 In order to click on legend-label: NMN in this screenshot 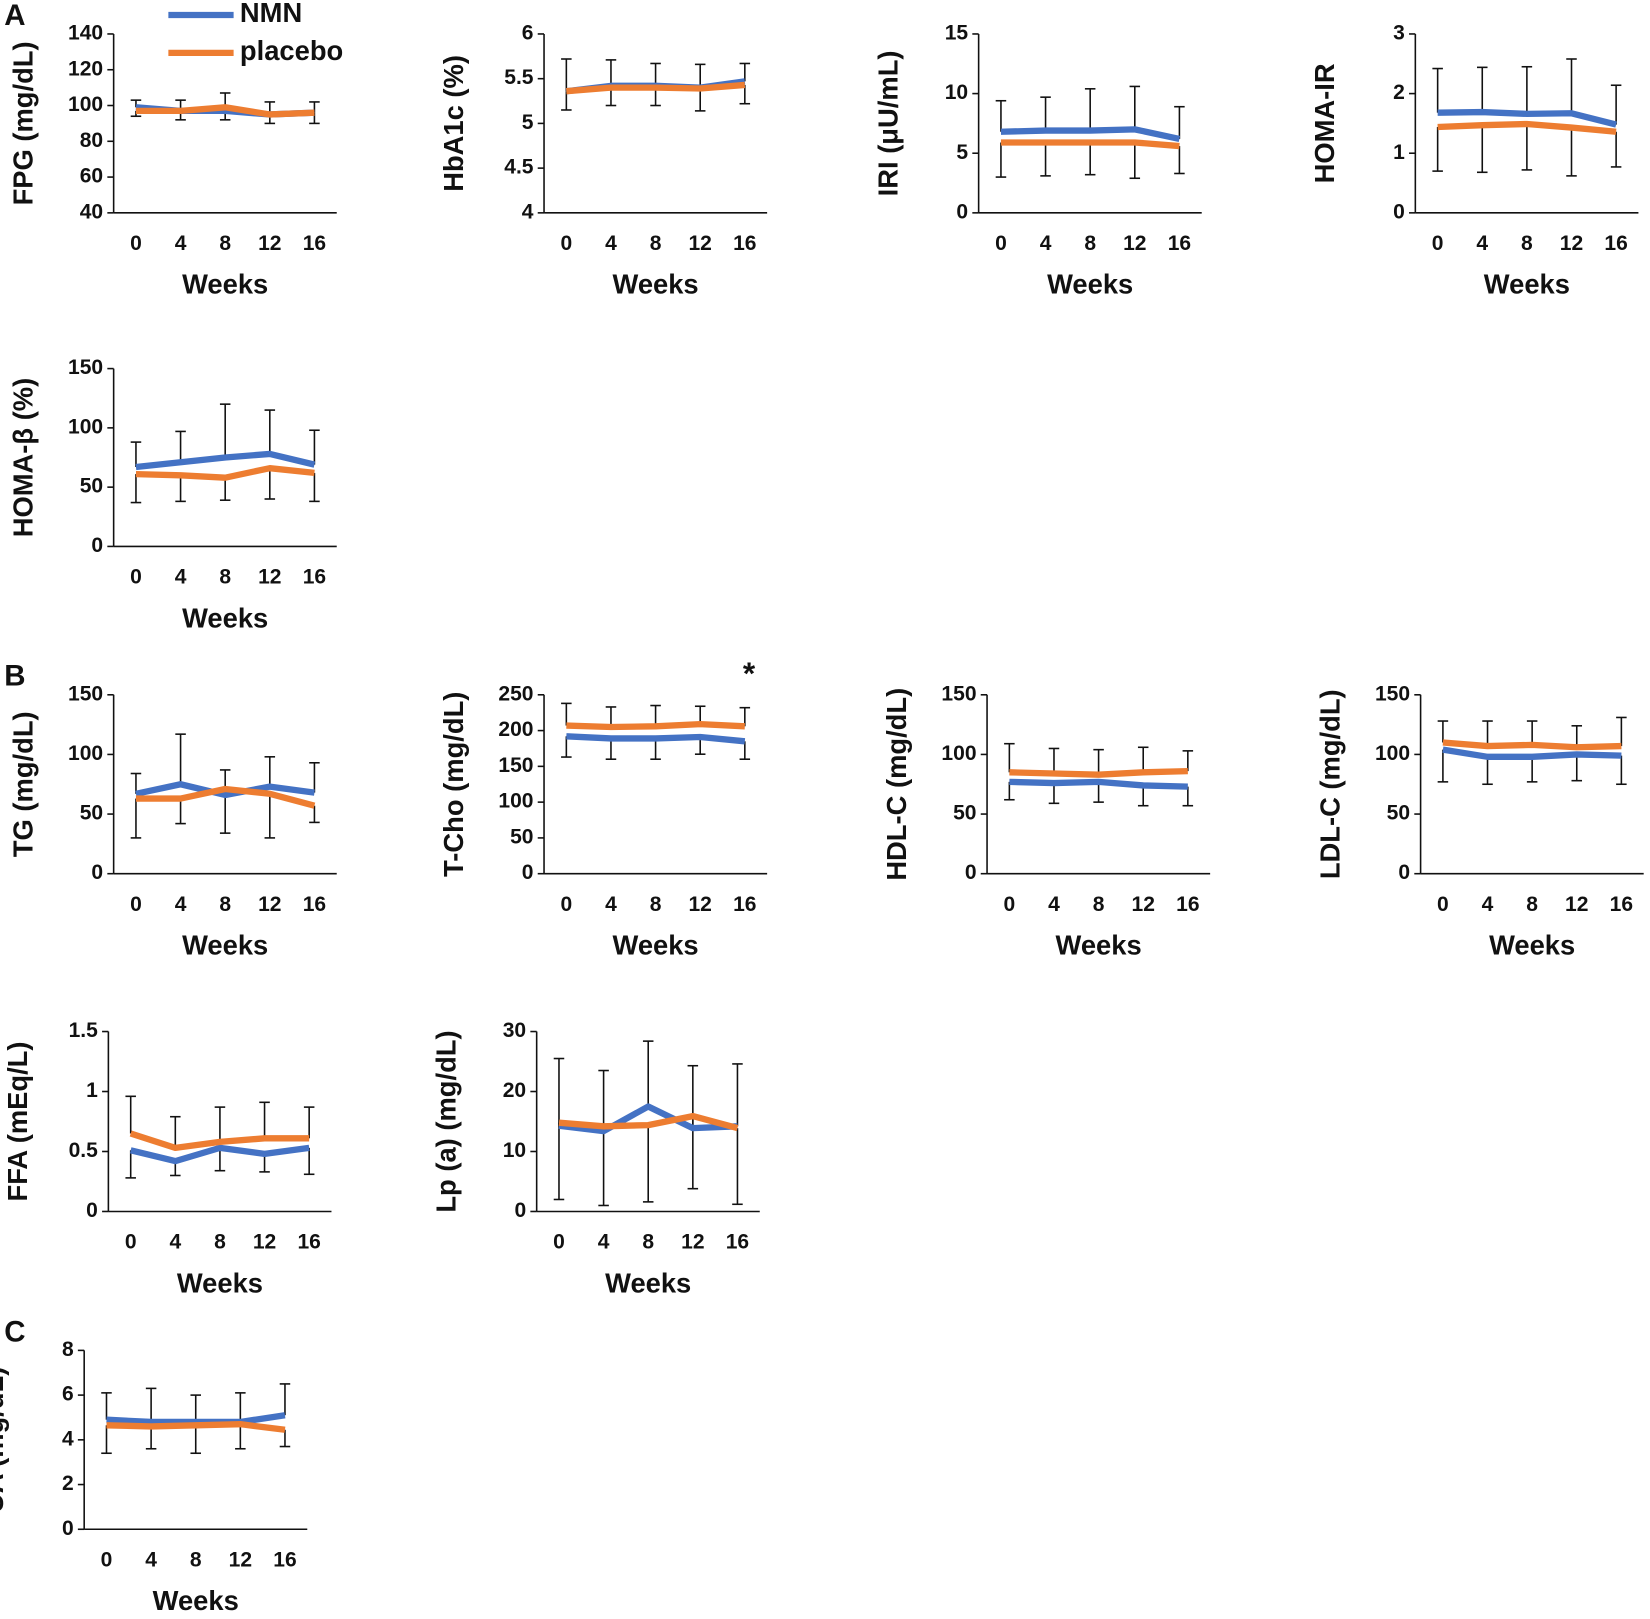, I will do `click(271, 14)`.